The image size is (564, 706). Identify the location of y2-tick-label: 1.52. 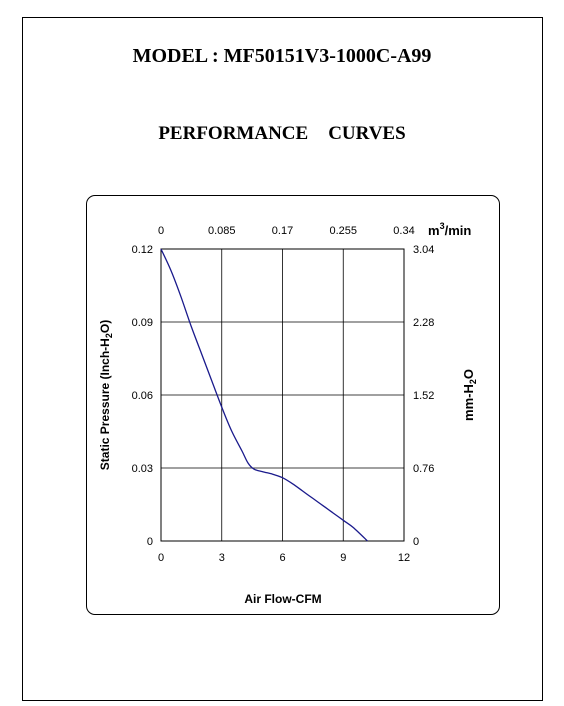
(423, 396).